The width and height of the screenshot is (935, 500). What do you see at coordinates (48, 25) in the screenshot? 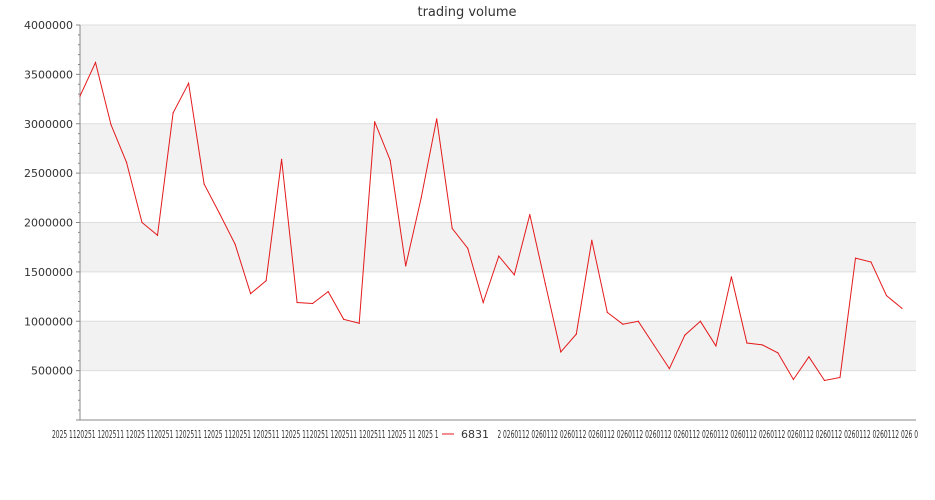
I see `y-tick-label: 4000000` at bounding box center [48, 25].